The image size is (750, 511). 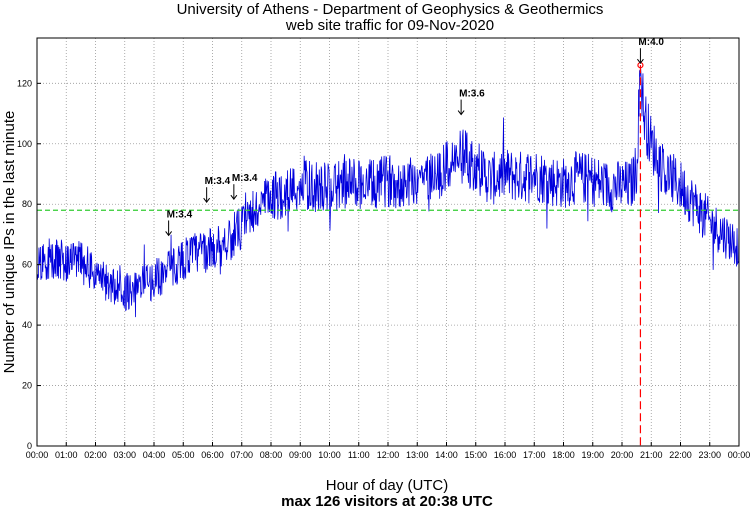 I want to click on x-tick-label: 06:00, so click(x=212, y=455).